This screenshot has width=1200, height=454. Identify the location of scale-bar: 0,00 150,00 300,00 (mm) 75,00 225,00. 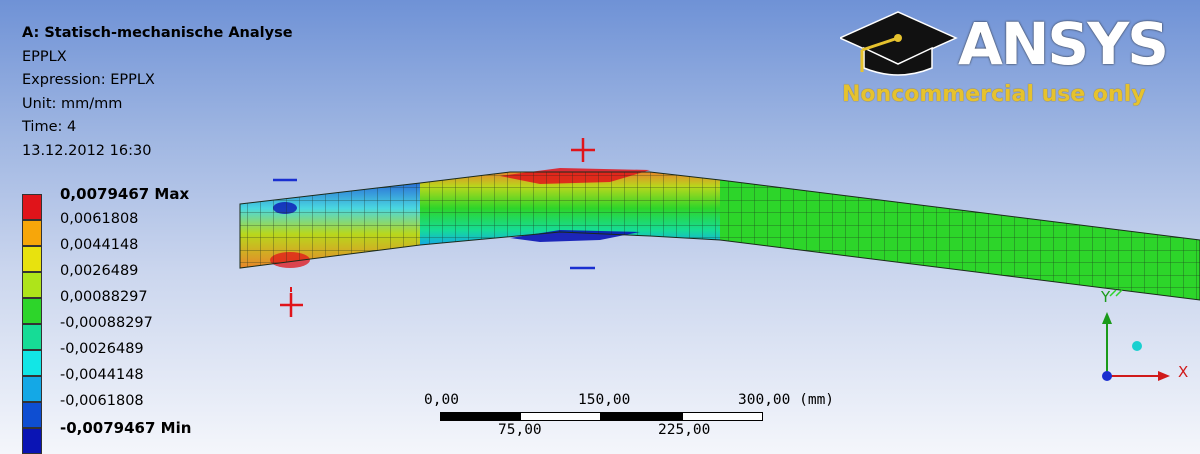
(640, 417).